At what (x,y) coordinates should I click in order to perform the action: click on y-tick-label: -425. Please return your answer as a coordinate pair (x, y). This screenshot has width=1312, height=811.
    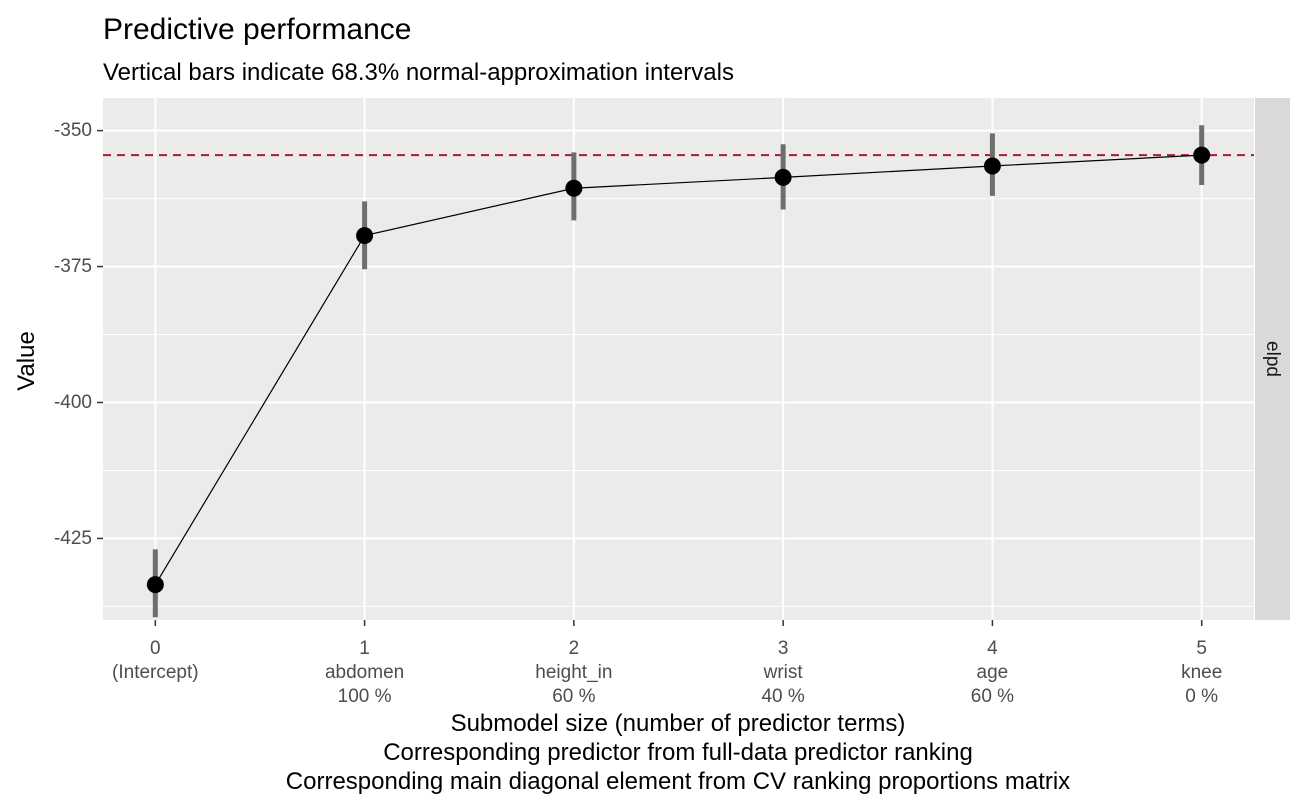
    Looking at the image, I should click on (73, 538).